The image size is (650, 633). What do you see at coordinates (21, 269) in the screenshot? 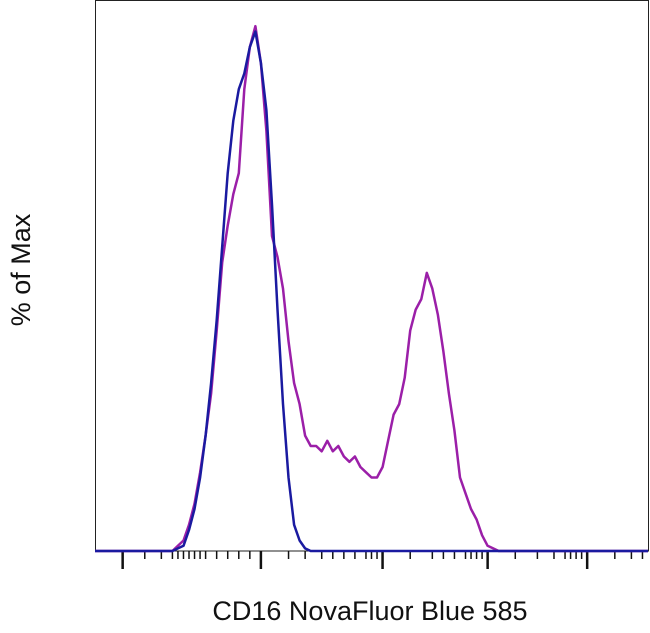
I see `y-axis-label: % of Max` at bounding box center [21, 269].